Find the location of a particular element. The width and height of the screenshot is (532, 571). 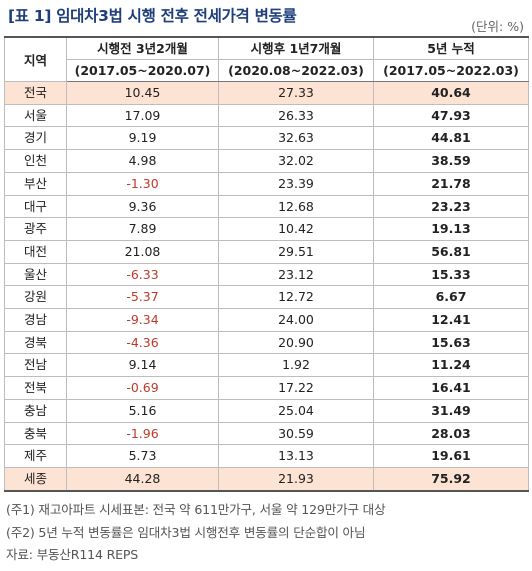

cell-region: 대전 is located at coordinates (35, 251).